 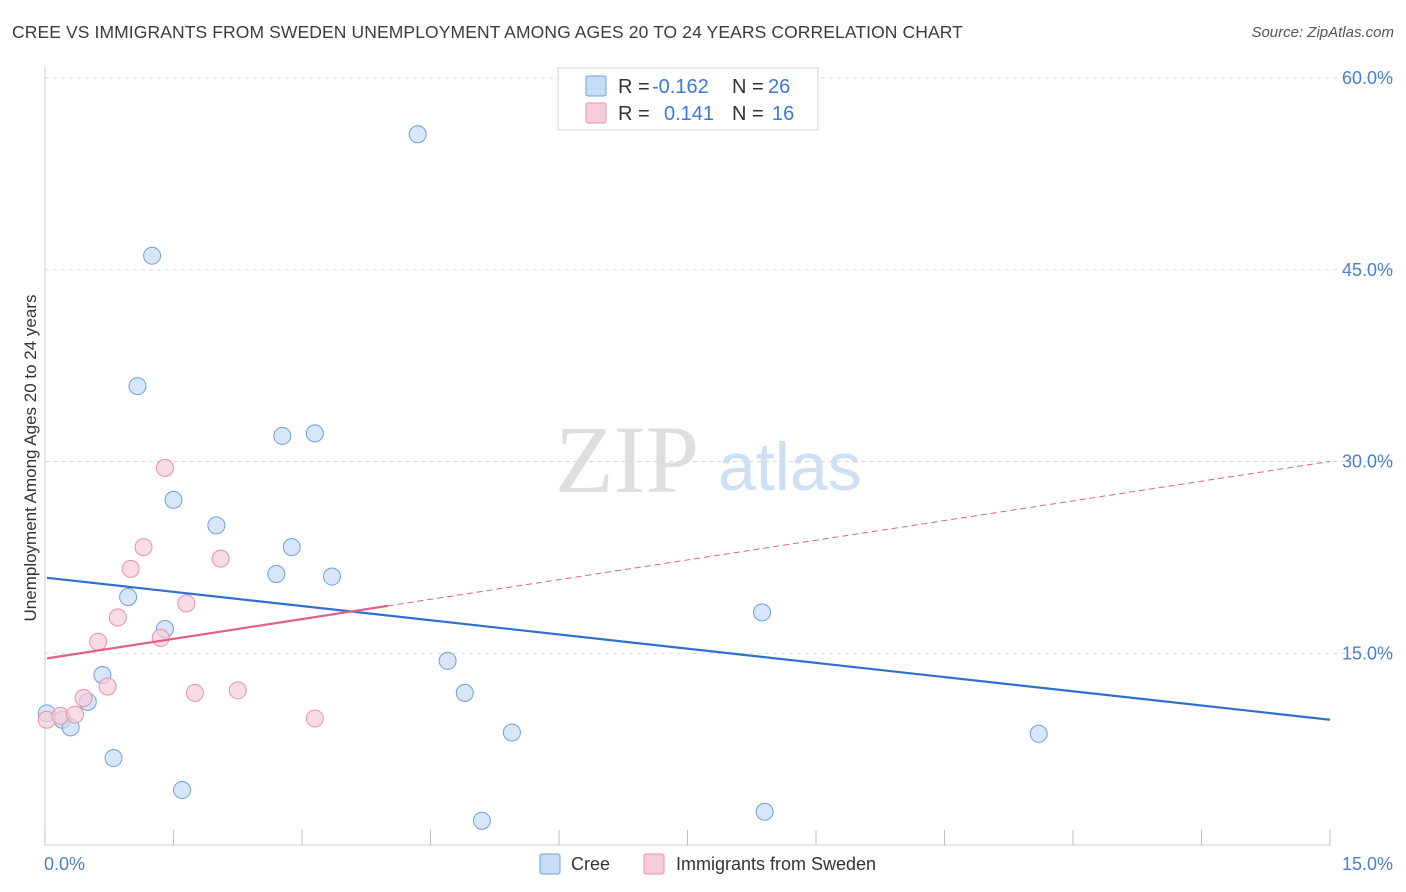 I want to click on stats-legend: R = -0.162 N = 26 R = 0.141 N = 16, so click(x=688, y=99).